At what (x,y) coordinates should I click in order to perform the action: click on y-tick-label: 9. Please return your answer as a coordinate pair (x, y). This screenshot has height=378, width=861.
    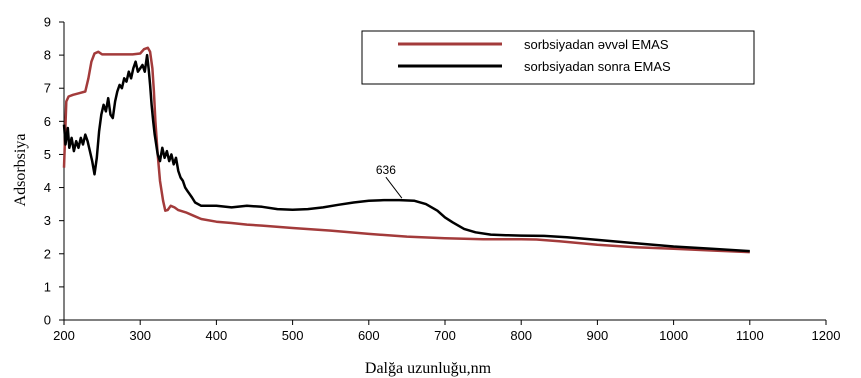
    Looking at the image, I should click on (47, 22).